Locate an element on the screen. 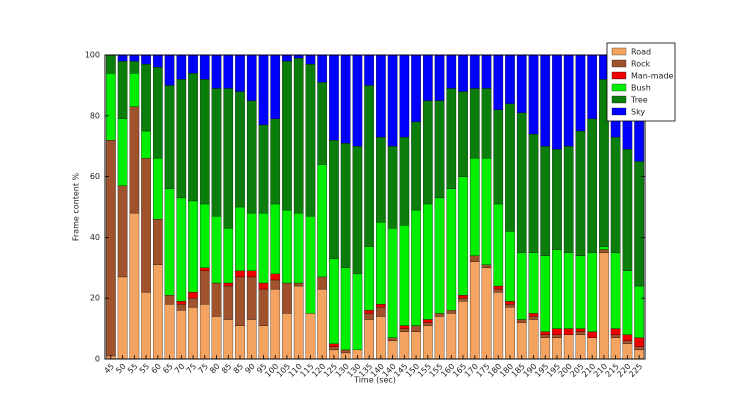  y-tick-label: 80 is located at coordinates (95, 115).